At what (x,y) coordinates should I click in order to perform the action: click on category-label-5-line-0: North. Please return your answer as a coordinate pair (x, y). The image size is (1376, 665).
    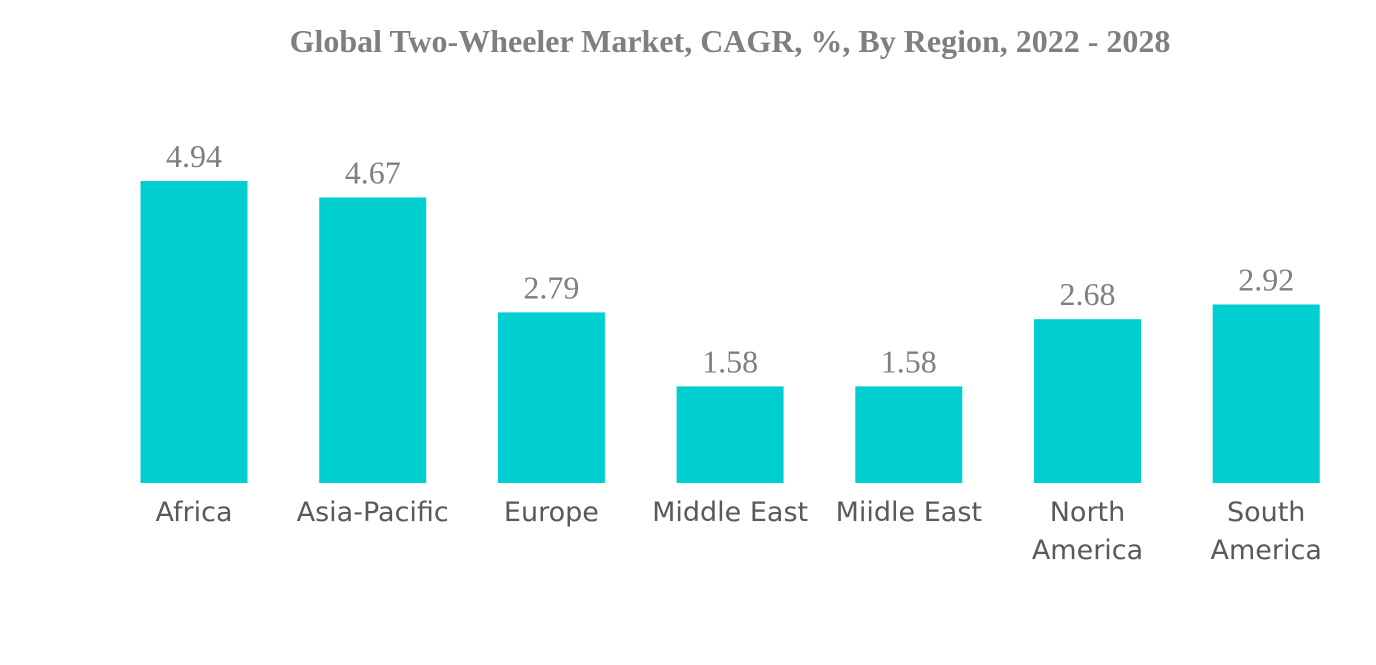
    Looking at the image, I should click on (1088, 512).